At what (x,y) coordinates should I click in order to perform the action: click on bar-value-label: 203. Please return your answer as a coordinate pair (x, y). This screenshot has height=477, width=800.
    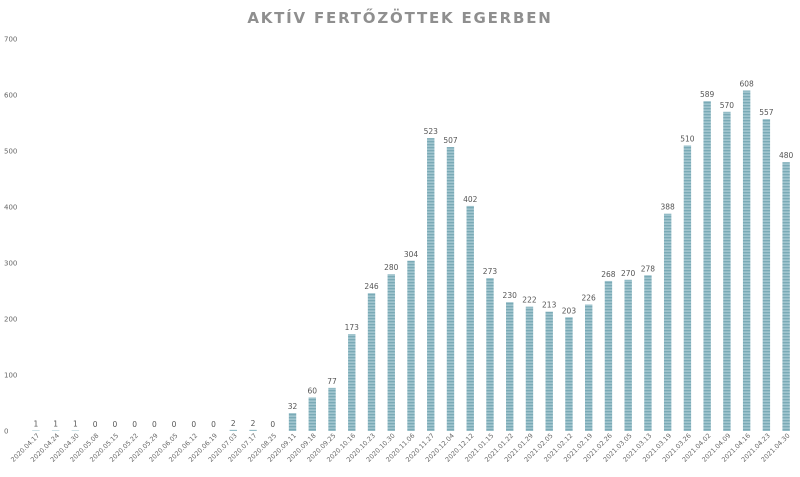
    Looking at the image, I should click on (569, 310).